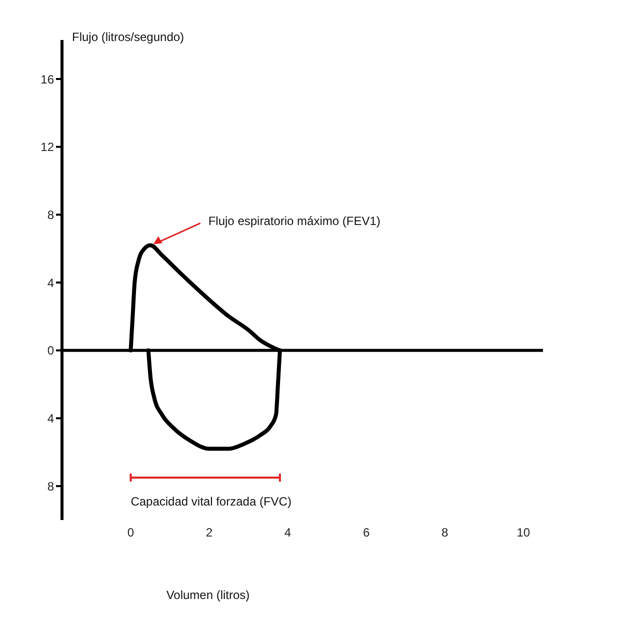 The height and width of the screenshot is (628, 619). Describe the element at coordinates (208, 595) in the screenshot. I see `x-axis-title: Volumen (litros)` at that location.